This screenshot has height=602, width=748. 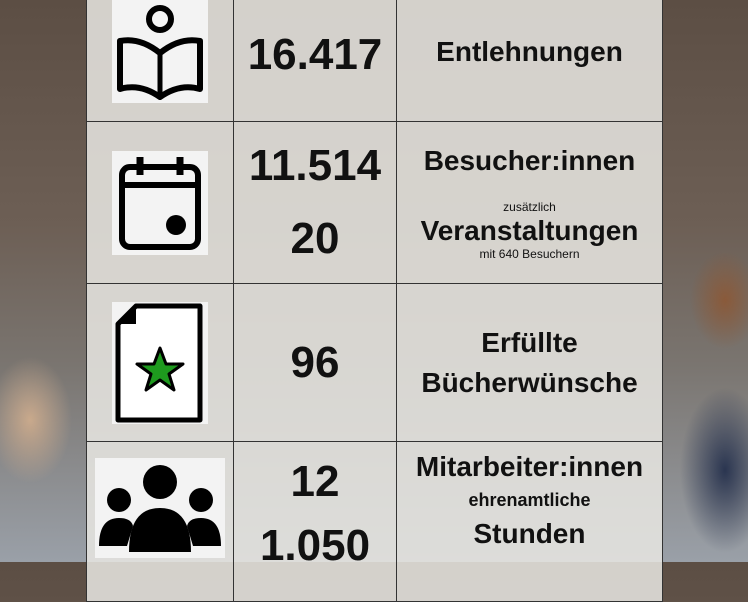 What do you see at coordinates (529, 466) in the screenshot?
I see `stat-label: Mitarbeiter:innen` at bounding box center [529, 466].